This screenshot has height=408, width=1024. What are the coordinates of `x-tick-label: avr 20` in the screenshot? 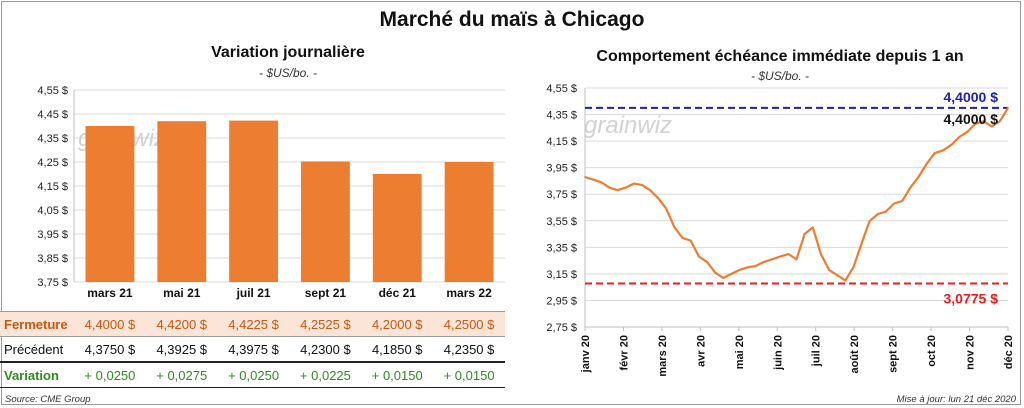 It's located at (701, 351).